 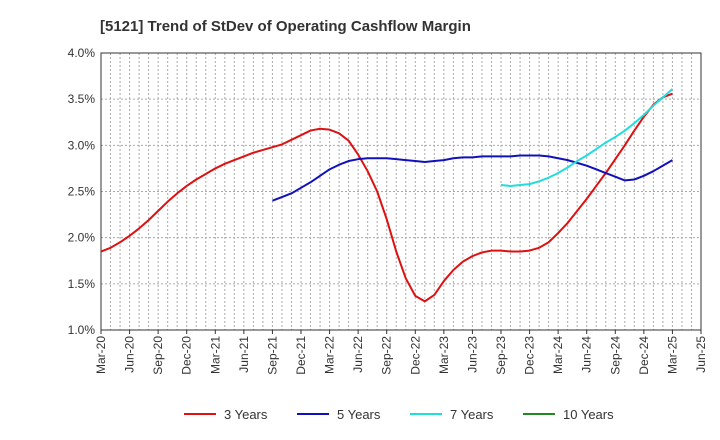 I want to click on x-tick-label: Jun-23, so click(x=472, y=354).